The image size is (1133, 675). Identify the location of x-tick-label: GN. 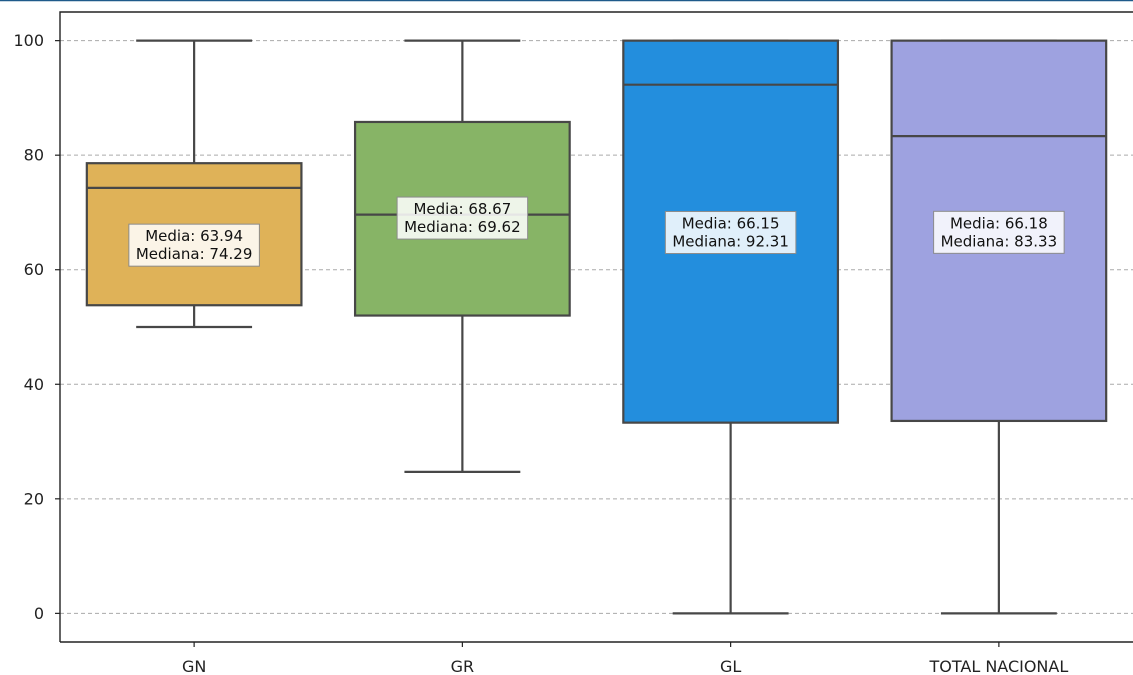
(194, 666).